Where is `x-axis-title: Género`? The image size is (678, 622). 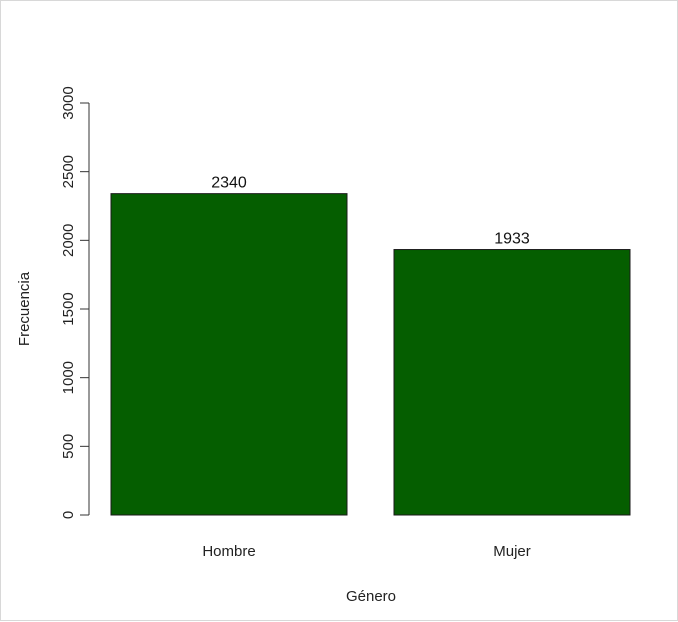
x-axis-title: Género is located at coordinates (371, 596).